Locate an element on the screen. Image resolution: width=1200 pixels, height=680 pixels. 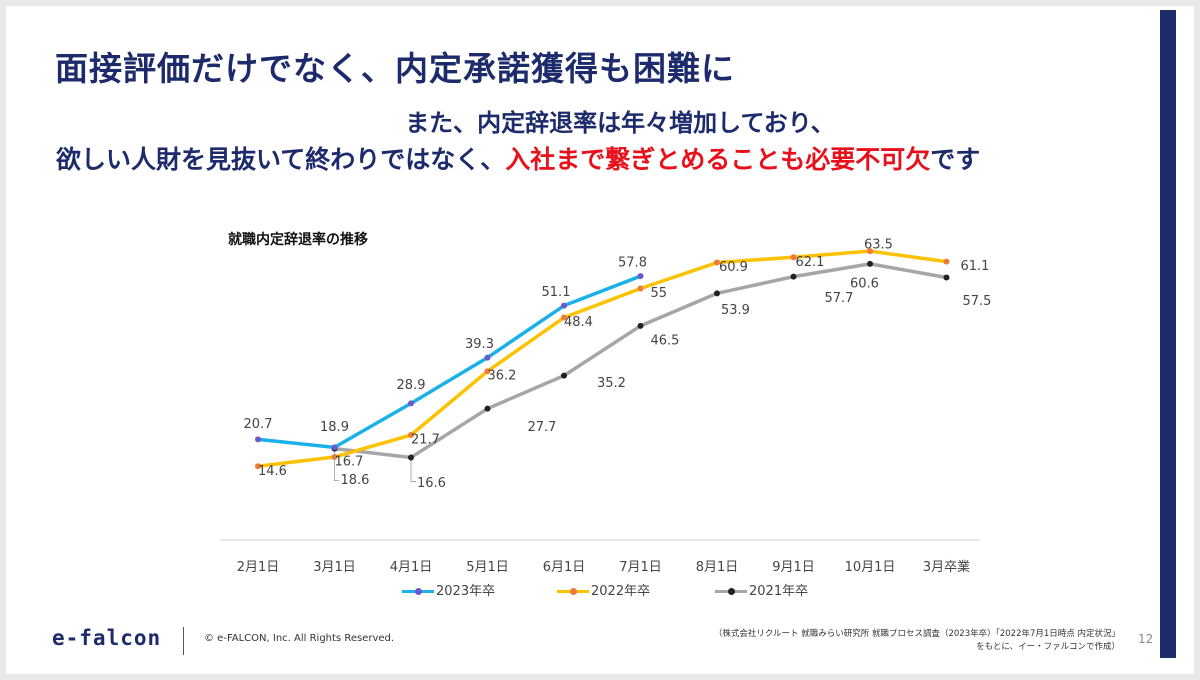
data-label-2021: 46.5 is located at coordinates (665, 340).